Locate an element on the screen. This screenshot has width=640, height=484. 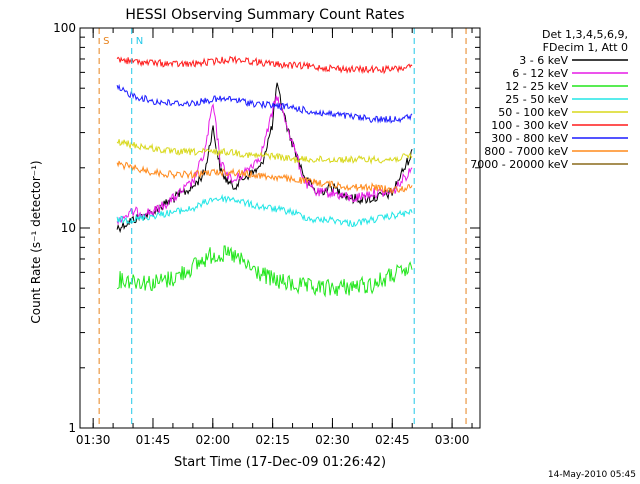
y-tick-label-1: 10 is located at coordinates (68, 228).